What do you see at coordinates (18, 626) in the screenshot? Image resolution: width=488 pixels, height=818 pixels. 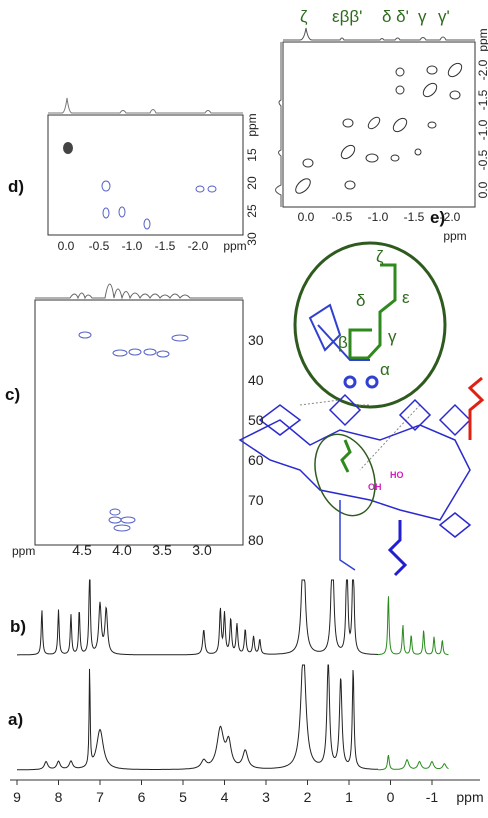 I see `panel-label: b)` at bounding box center [18, 626].